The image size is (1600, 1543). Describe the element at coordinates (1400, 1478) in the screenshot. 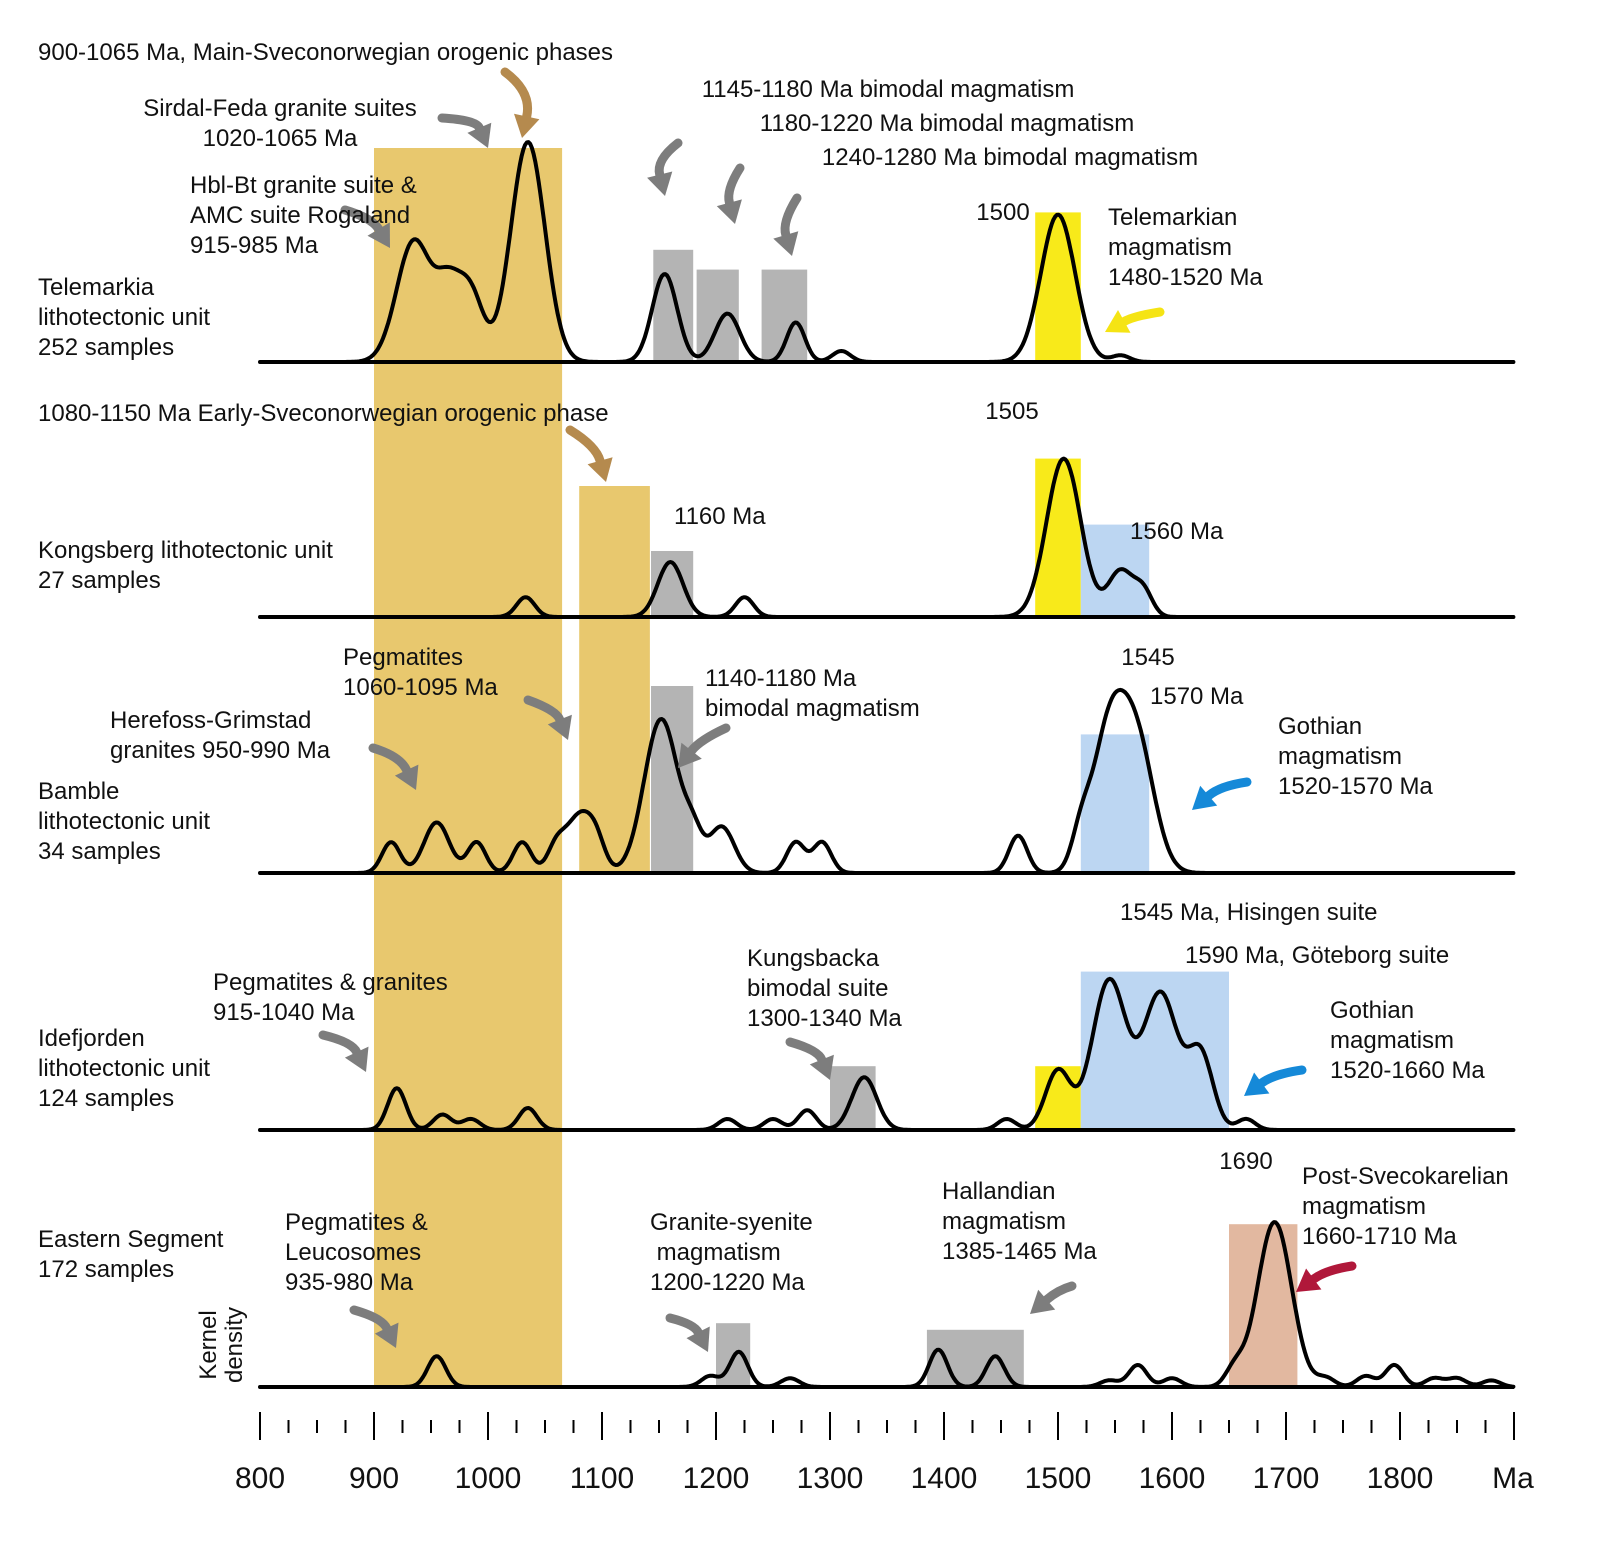

I see `tick-label: 1800` at that location.